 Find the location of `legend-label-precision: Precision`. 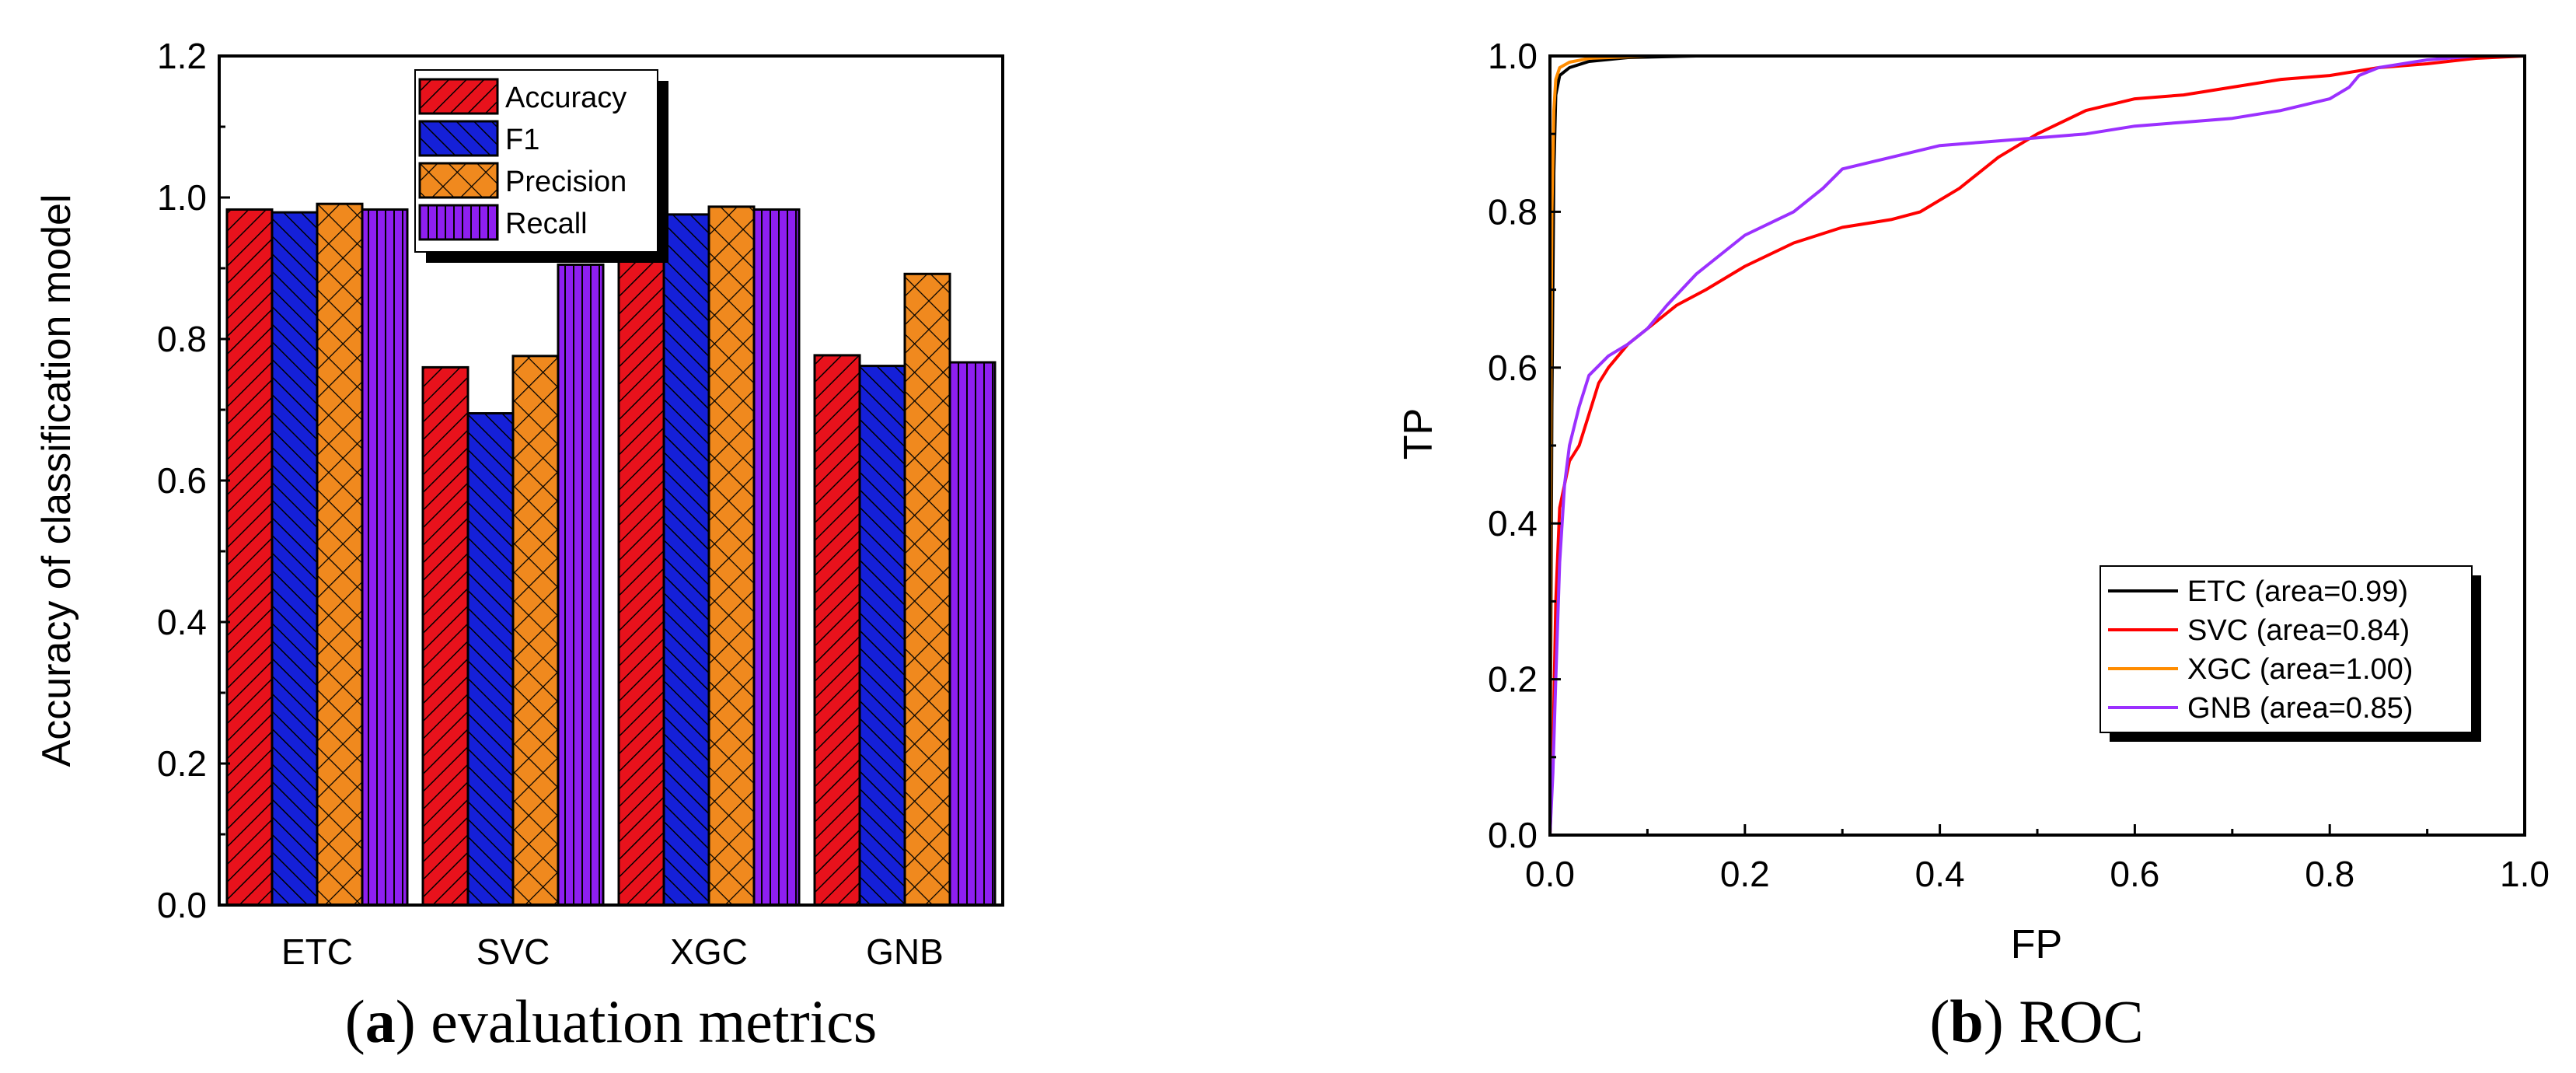

legend-label-precision: Precision is located at coordinates (566, 182).